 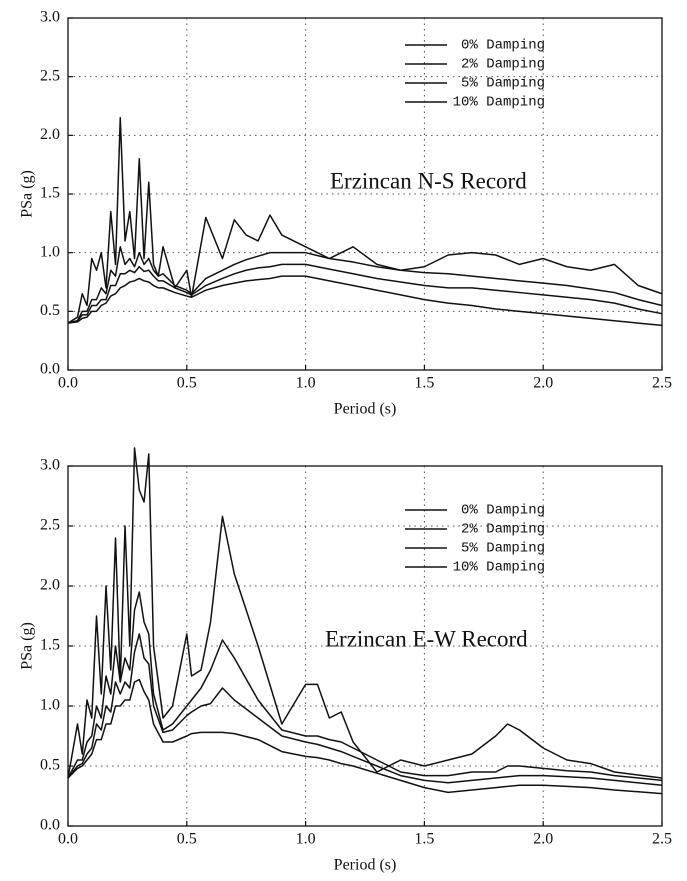 What do you see at coordinates (426, 638) in the screenshot?
I see `annotation: Erzincan E-W Record` at bounding box center [426, 638].